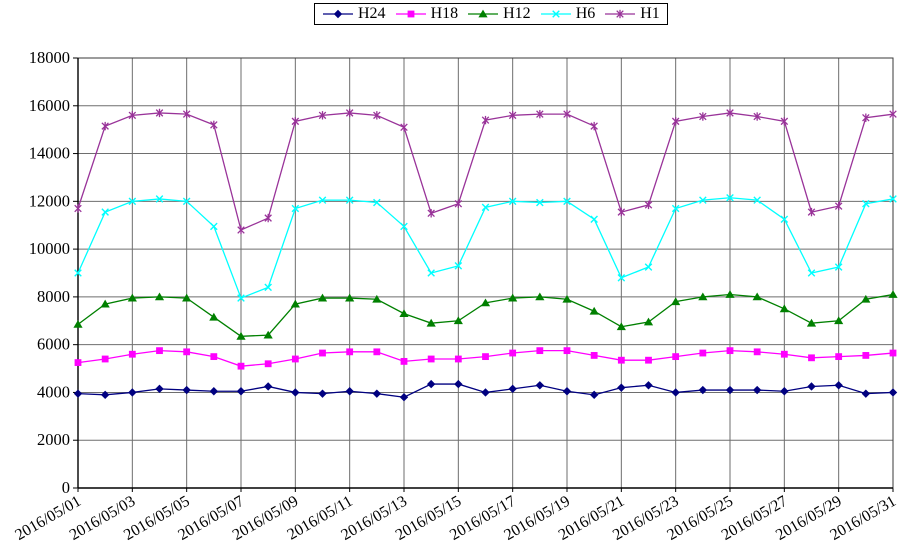  I want to click on legend-marker-H18-icon, so click(410, 14).